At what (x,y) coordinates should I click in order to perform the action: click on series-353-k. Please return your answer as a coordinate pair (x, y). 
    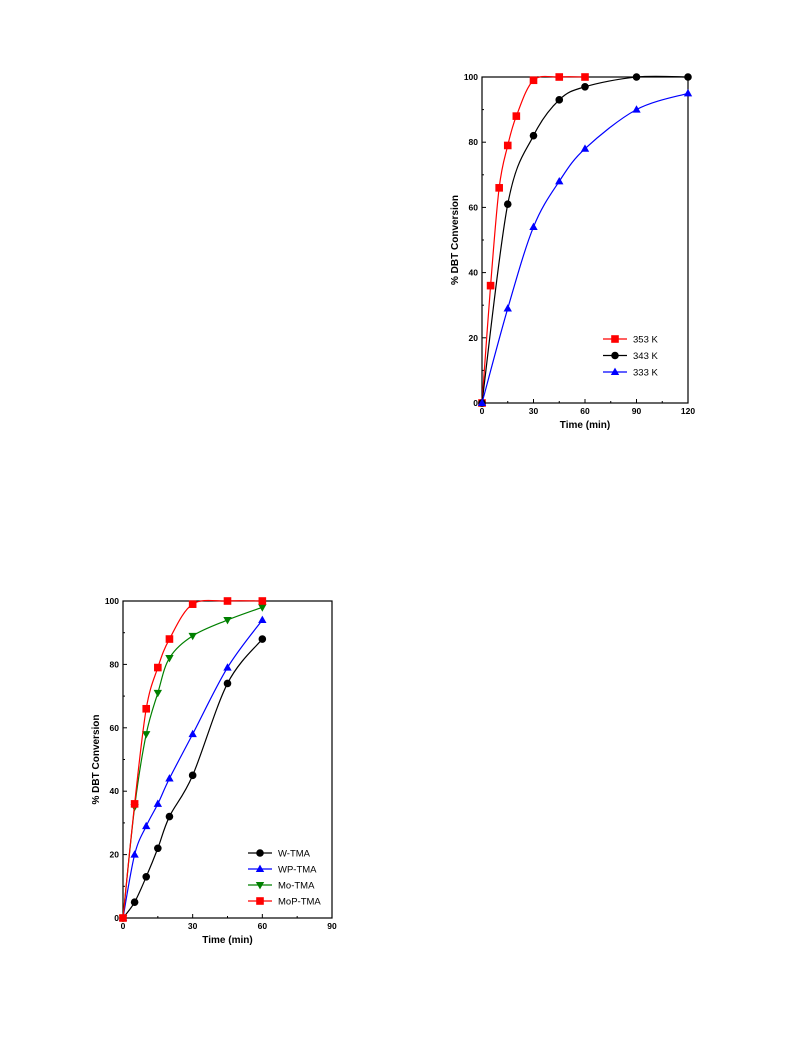
    Looking at the image, I should click on (533, 240).